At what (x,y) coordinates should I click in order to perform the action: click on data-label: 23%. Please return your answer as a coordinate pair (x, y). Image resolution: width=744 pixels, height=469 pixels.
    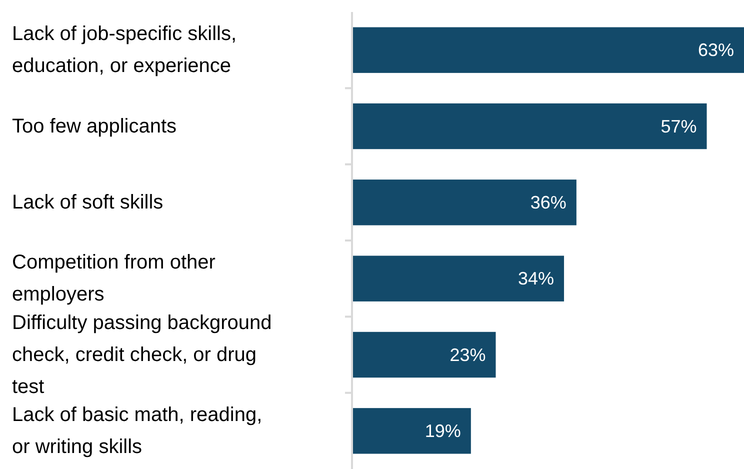
    Looking at the image, I should click on (468, 354).